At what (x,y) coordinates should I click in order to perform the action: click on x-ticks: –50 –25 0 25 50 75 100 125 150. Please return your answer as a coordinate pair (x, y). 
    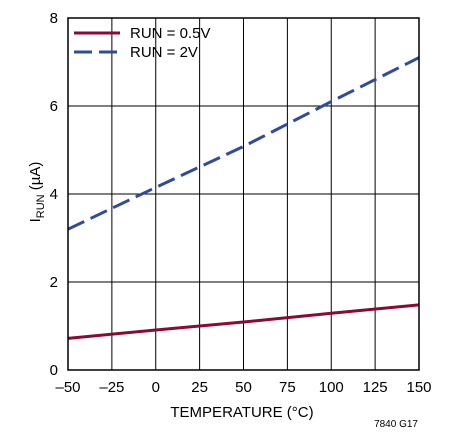
    Looking at the image, I should click on (243, 387).